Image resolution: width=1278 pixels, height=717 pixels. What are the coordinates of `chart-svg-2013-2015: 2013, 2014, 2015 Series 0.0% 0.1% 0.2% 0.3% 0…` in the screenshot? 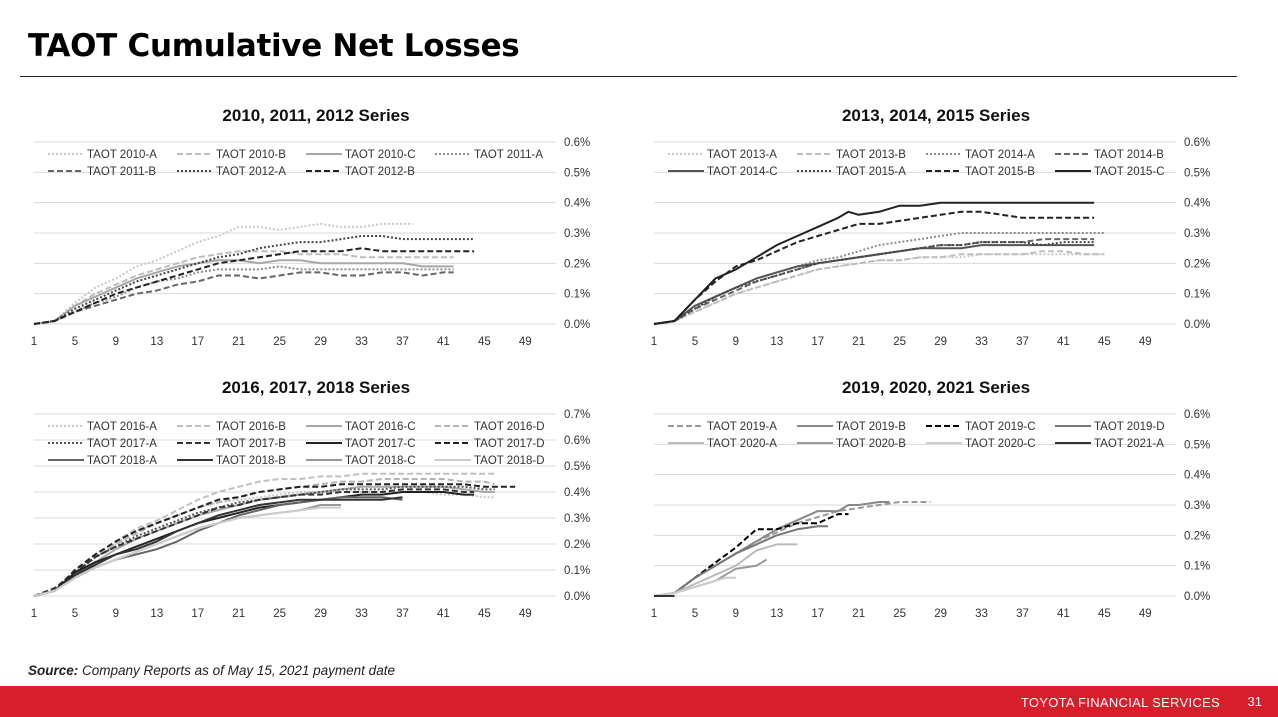 It's located at (930, 227).